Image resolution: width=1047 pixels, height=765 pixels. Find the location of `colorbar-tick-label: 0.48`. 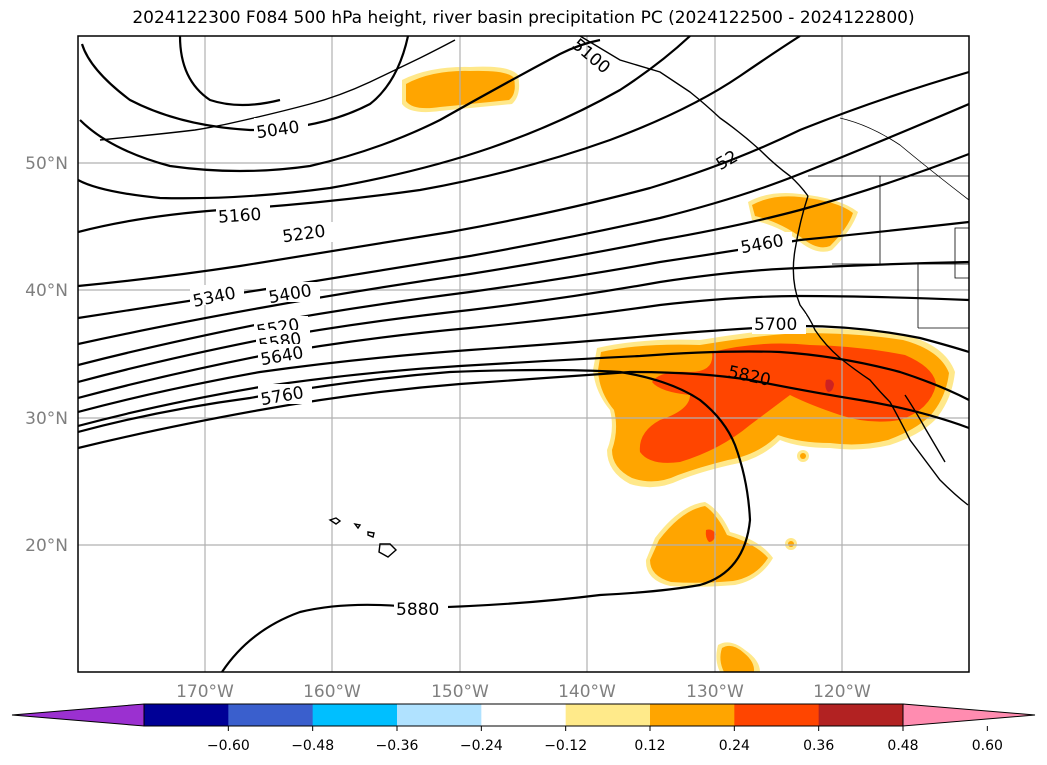

colorbar-tick-label: 0.48 is located at coordinates (902, 746).